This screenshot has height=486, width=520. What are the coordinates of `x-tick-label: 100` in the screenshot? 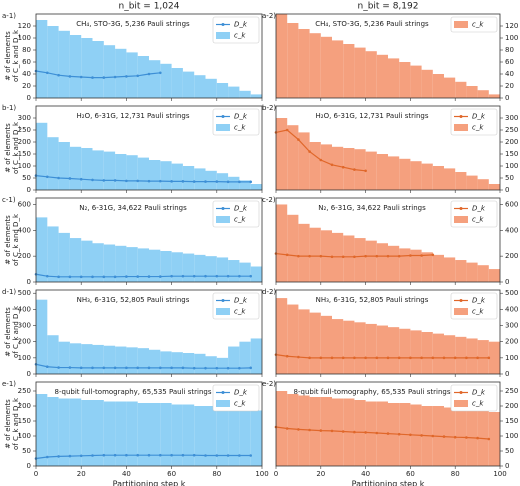 It's located at (499, 474).